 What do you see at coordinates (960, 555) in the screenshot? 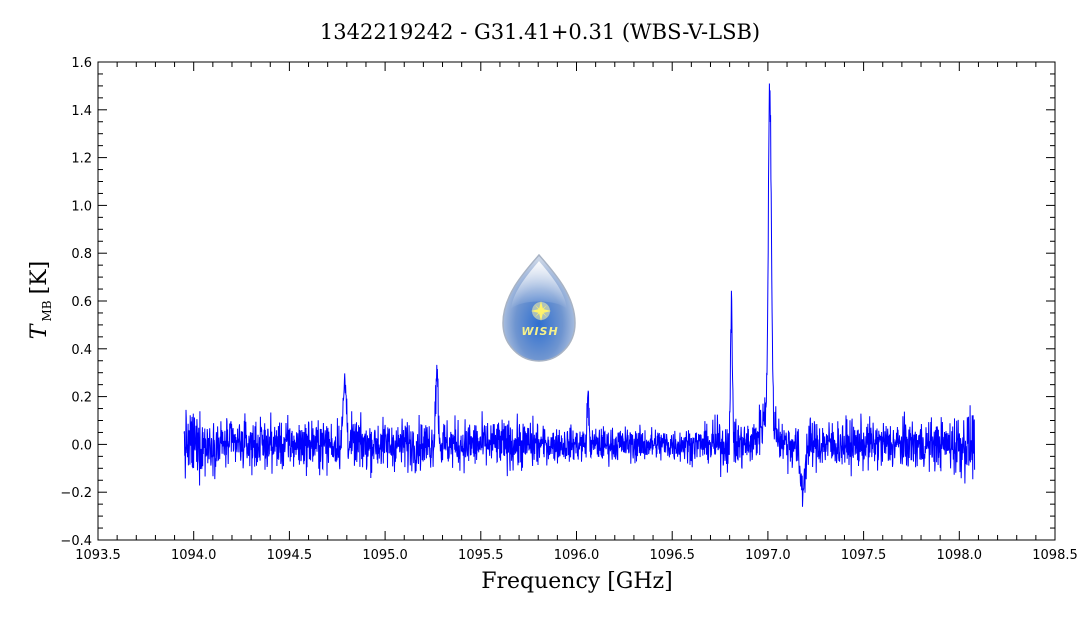
I see `x-tick-label: 1098.0` at bounding box center [960, 555].